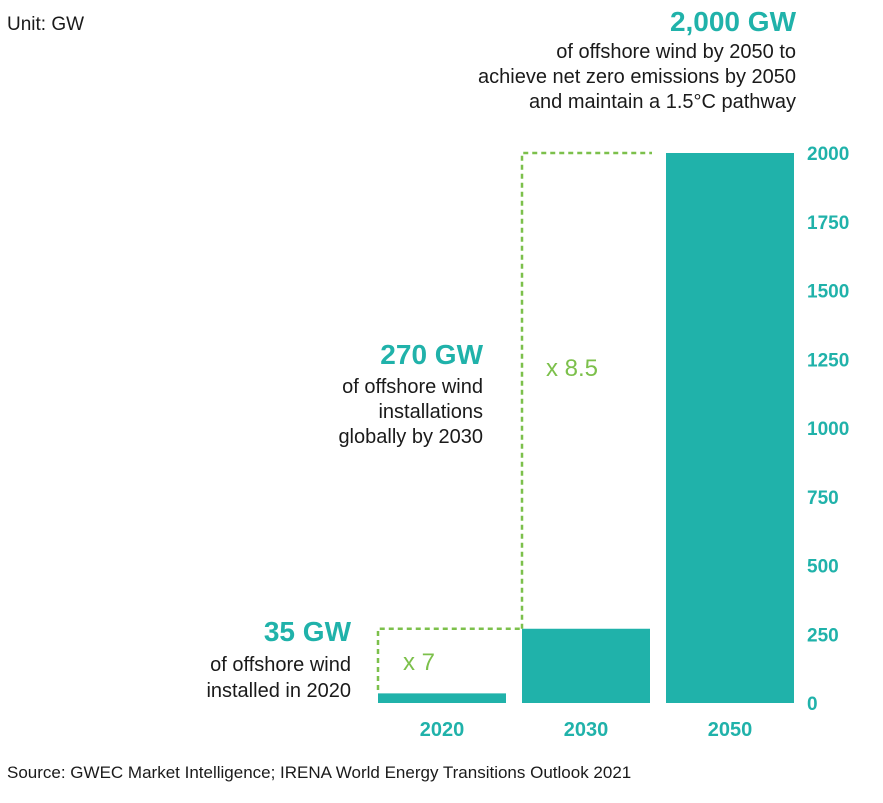 This screenshot has height=803, width=883. I want to click on annotation-2020-text: of offshore wind installed in 2020, so click(278, 678).